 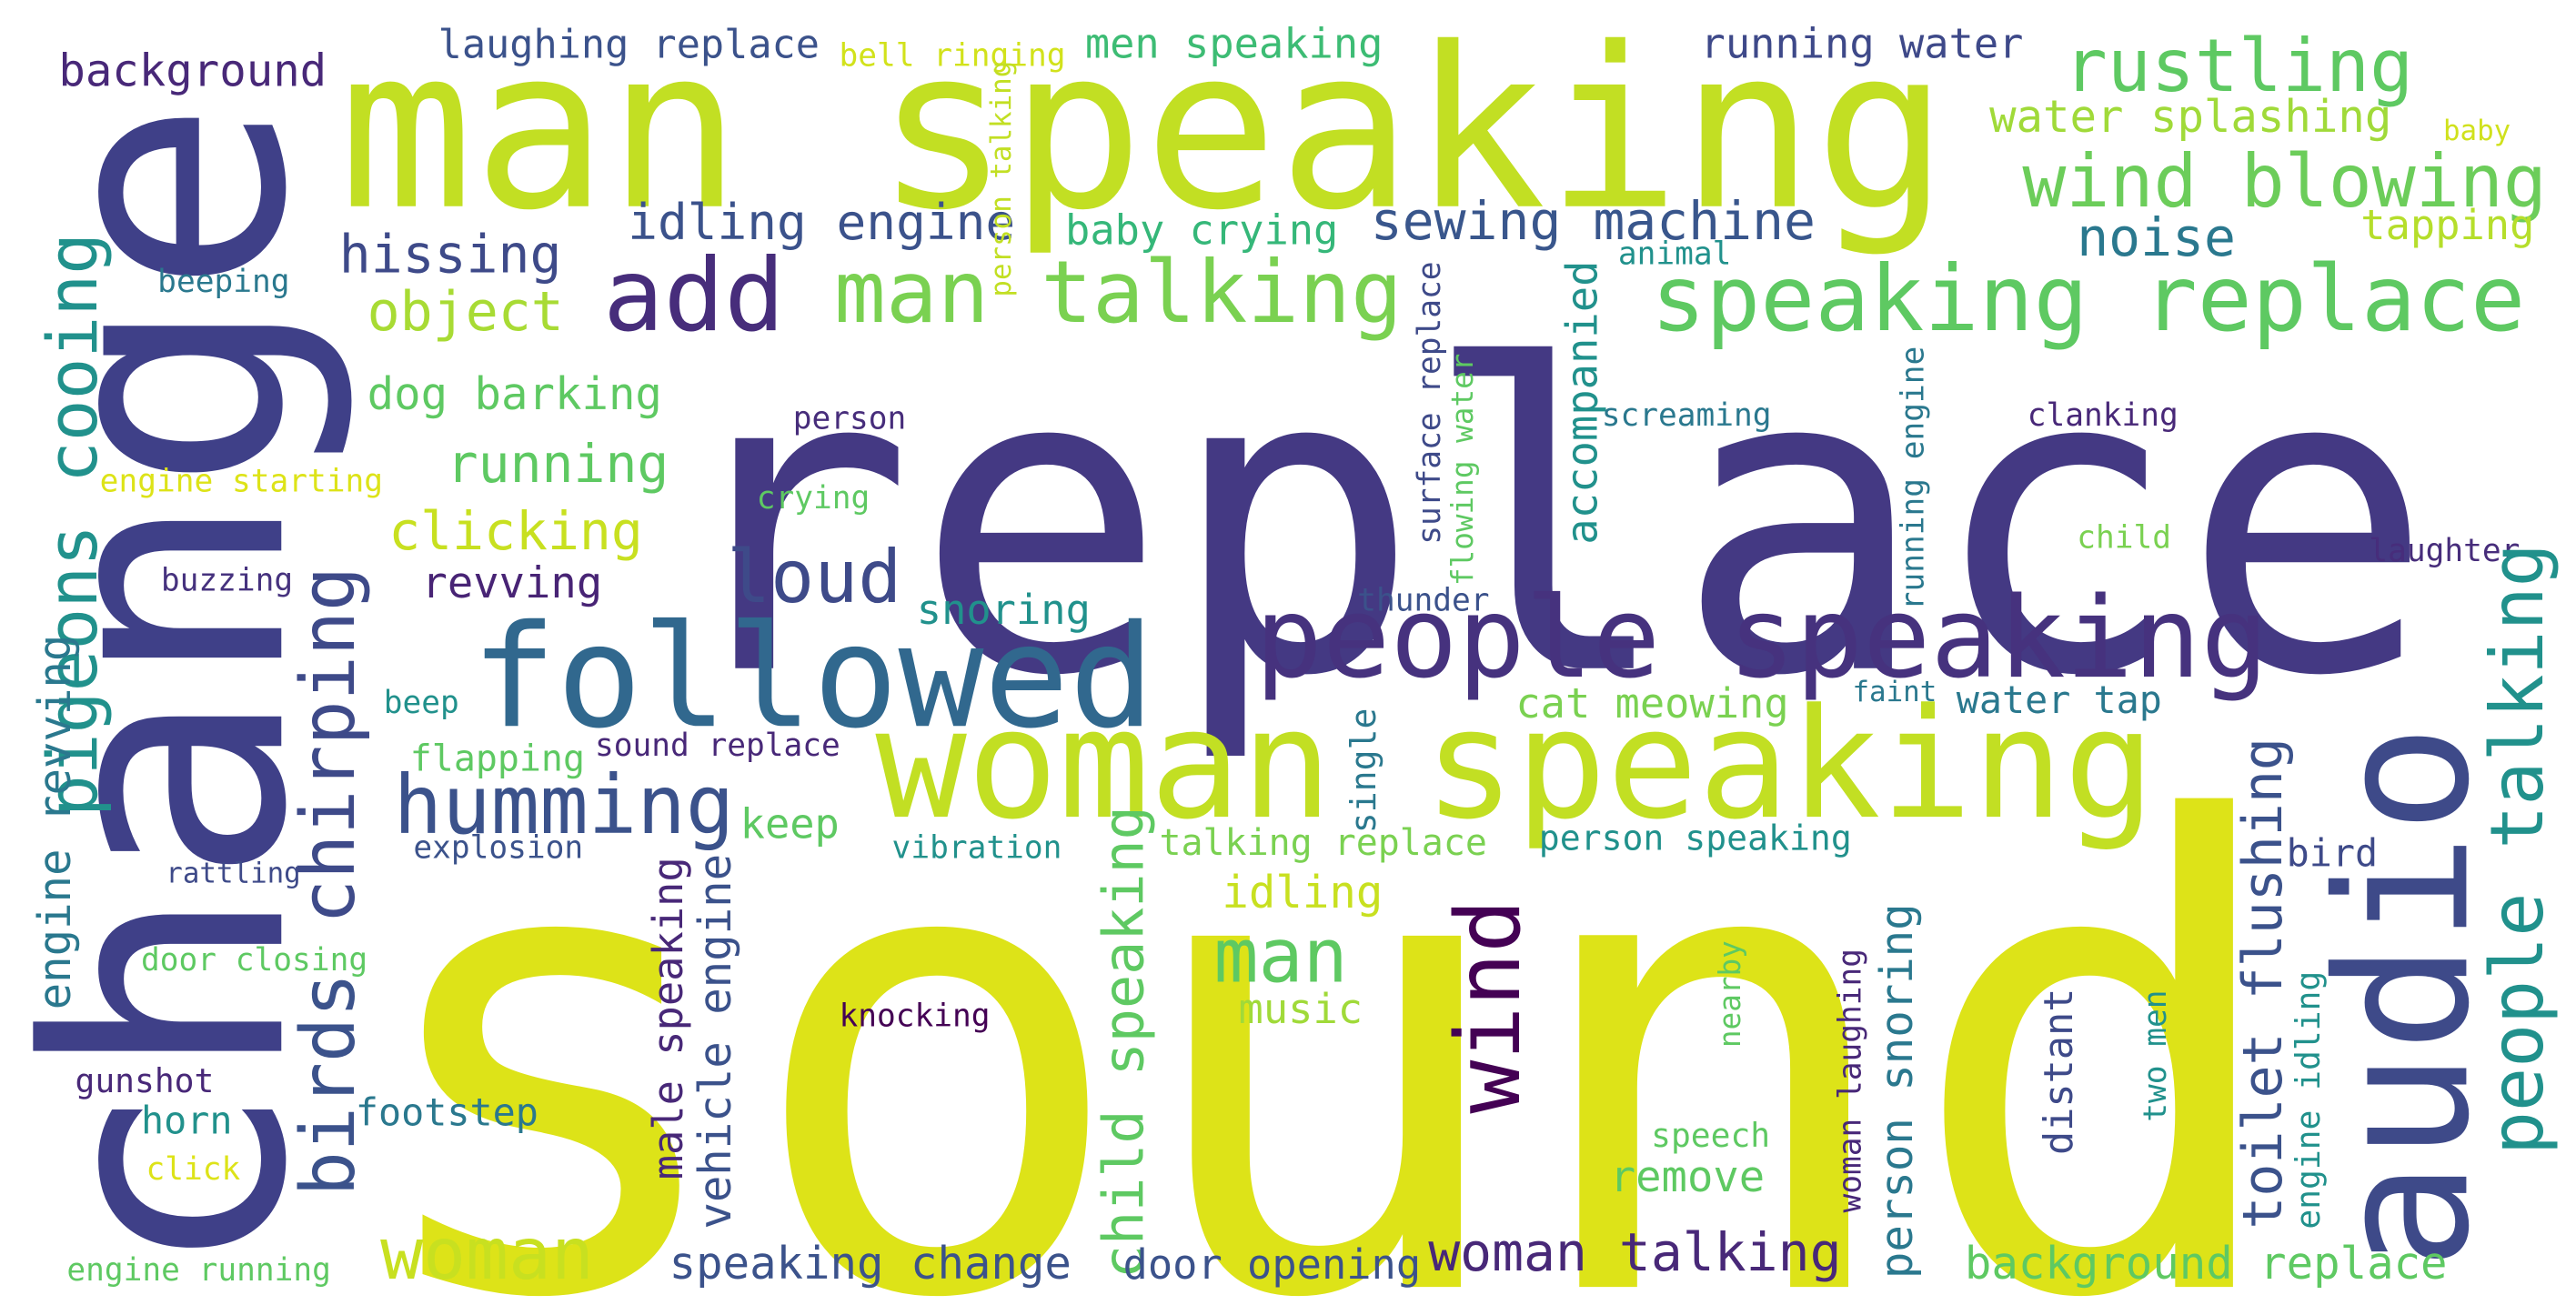 What do you see at coordinates (421, 703) in the screenshot?
I see `word: beep` at bounding box center [421, 703].